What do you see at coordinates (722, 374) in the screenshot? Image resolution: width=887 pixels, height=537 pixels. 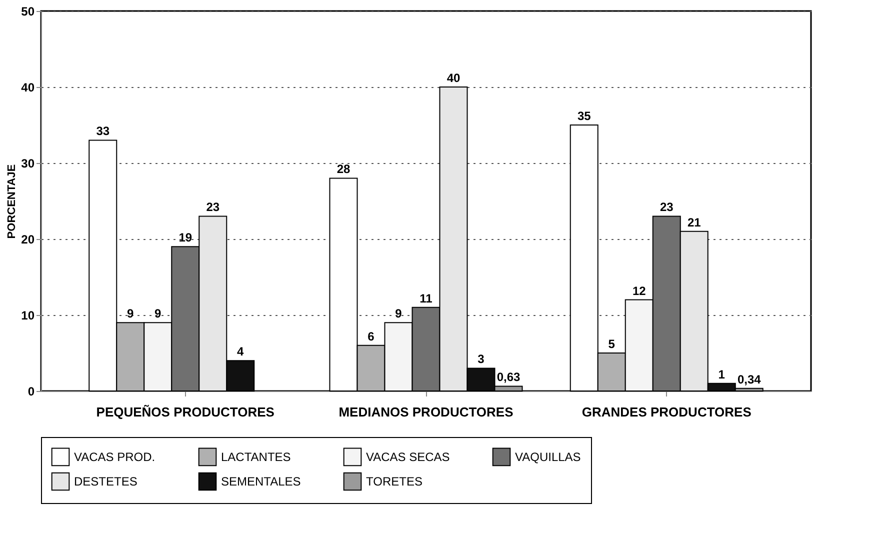 I see `data-label: 1` at bounding box center [722, 374].